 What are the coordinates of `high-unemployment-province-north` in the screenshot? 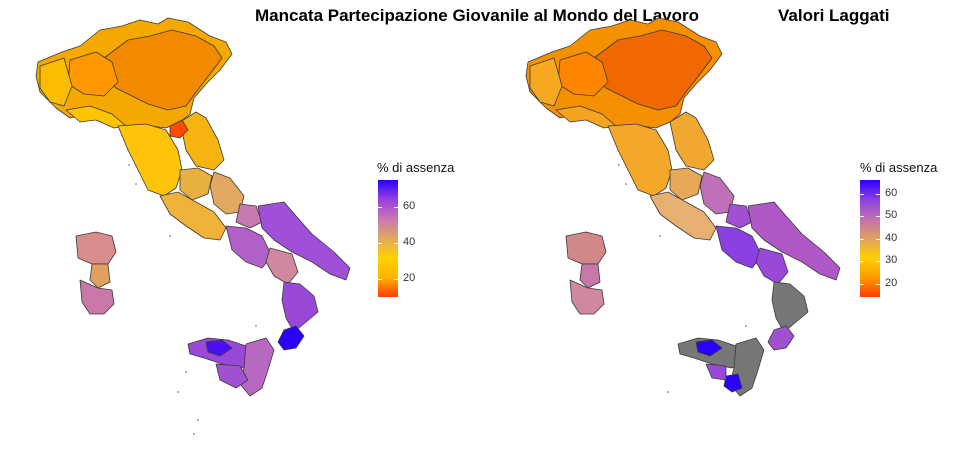 It's located at (179, 129).